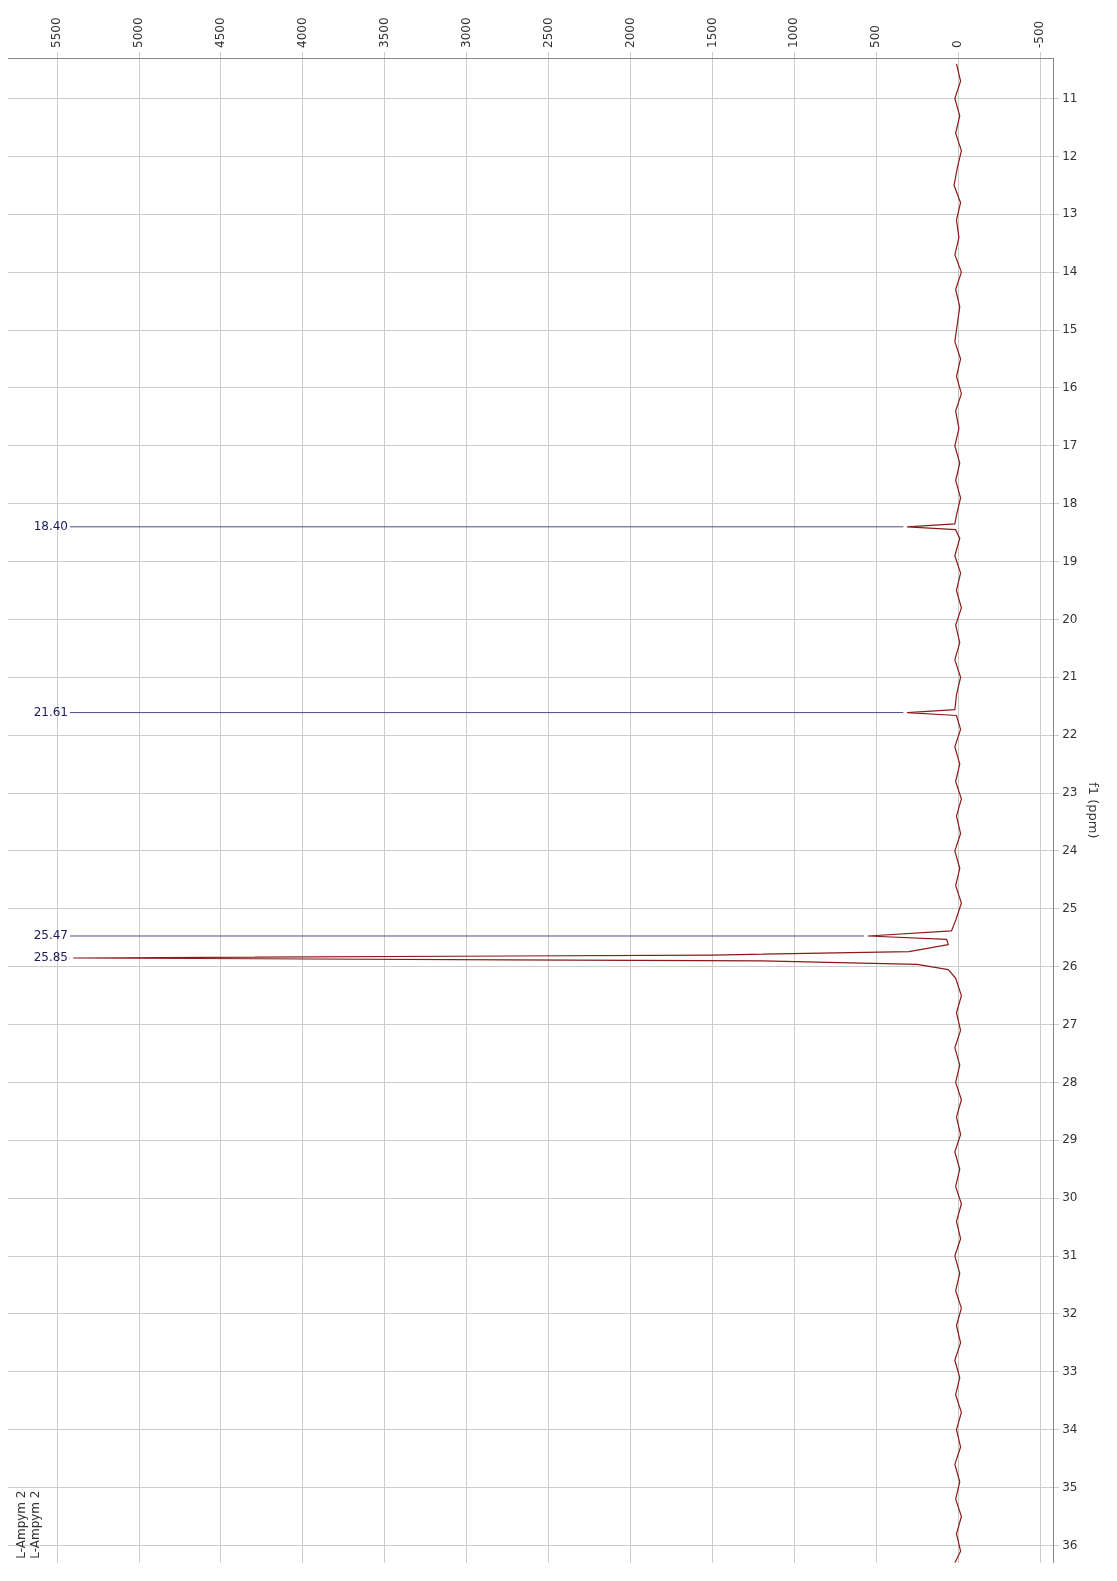 Image resolution: width=1117 pixels, height=1581 pixels. Describe the element at coordinates (220, 32) in the screenshot. I see `x-tick-label: 4500` at that location.